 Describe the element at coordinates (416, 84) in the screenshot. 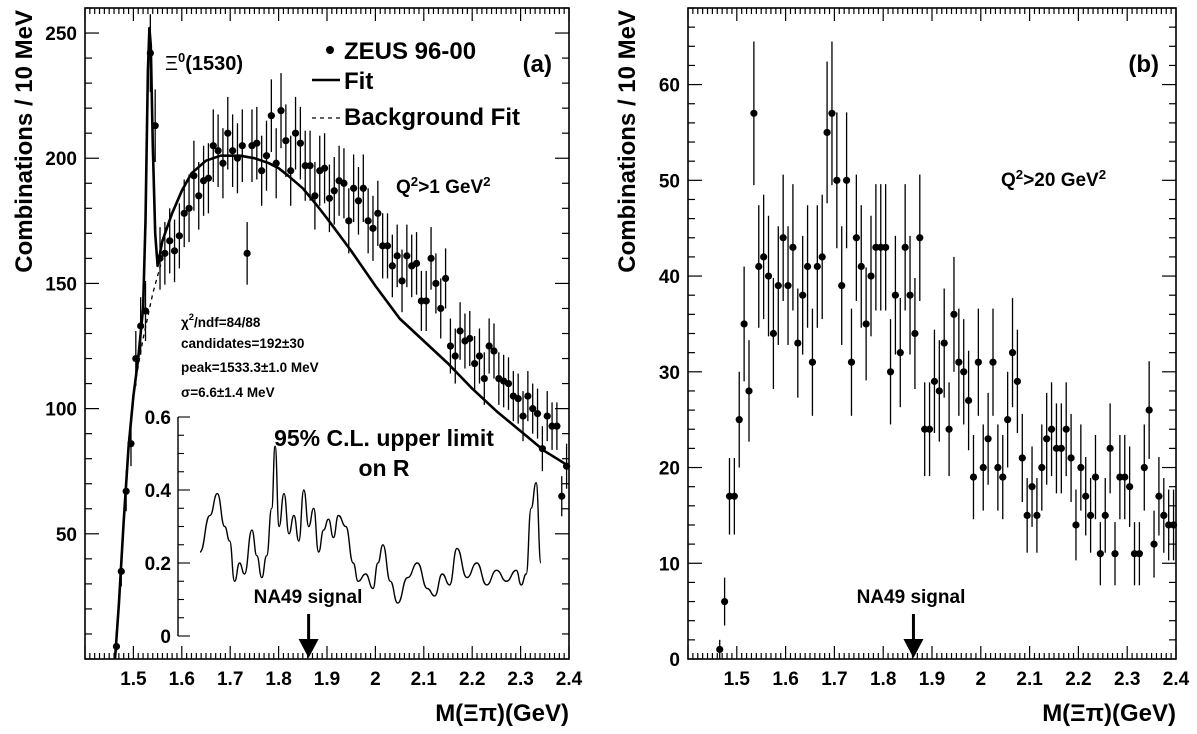

I see `legend: ZEUS 96-00 Fit Background Fit` at that location.